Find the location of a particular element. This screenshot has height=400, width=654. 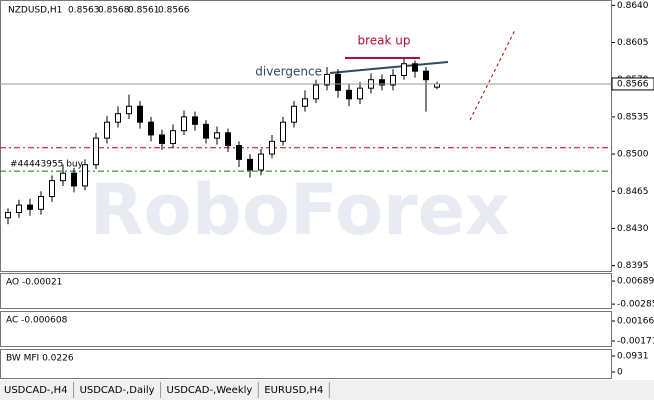

y-tick-label: 0.8500 is located at coordinates (633, 155).